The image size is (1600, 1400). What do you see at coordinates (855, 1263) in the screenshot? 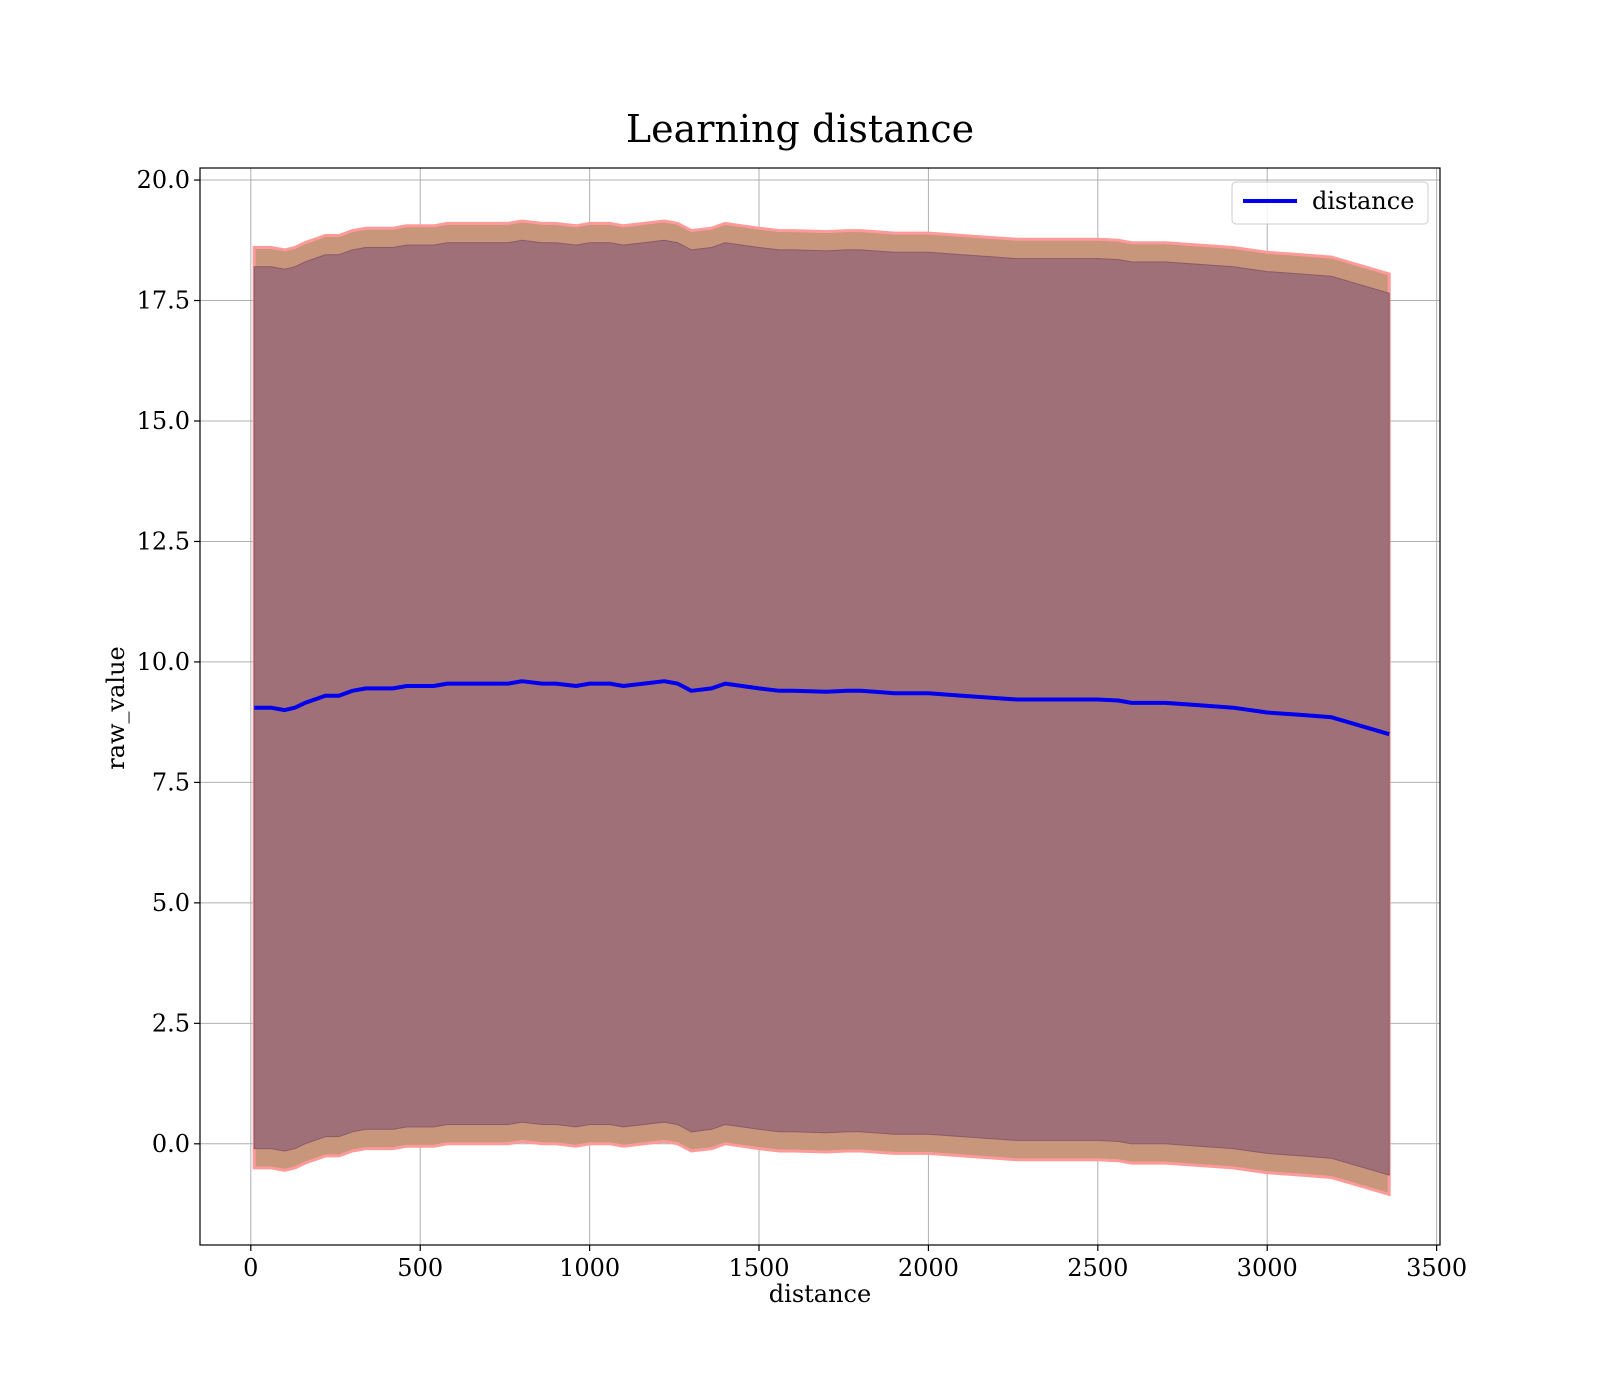
I see `x-axis-ticks: 0 500 1000 1500 2000 2500 3000 3500` at bounding box center [855, 1263].